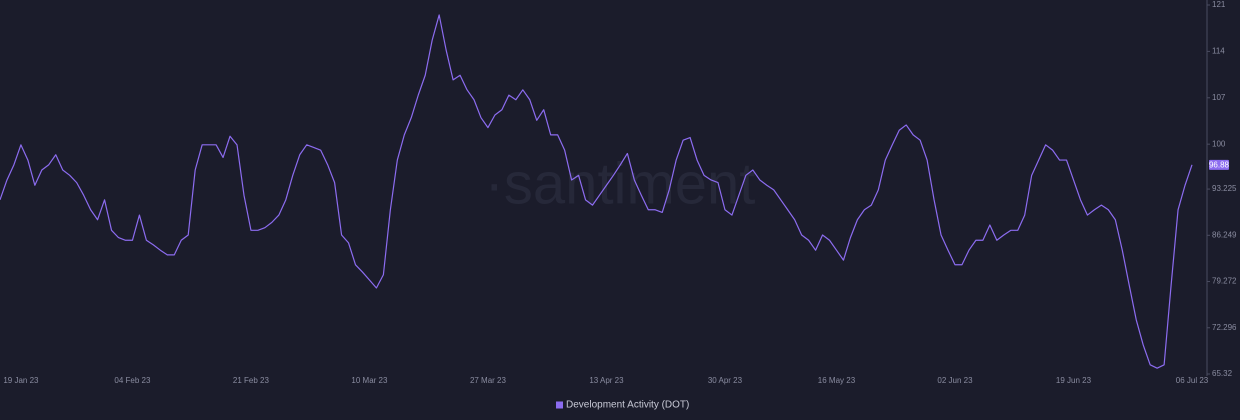  I want to click on watermark: ·santiment, so click(620, 183).